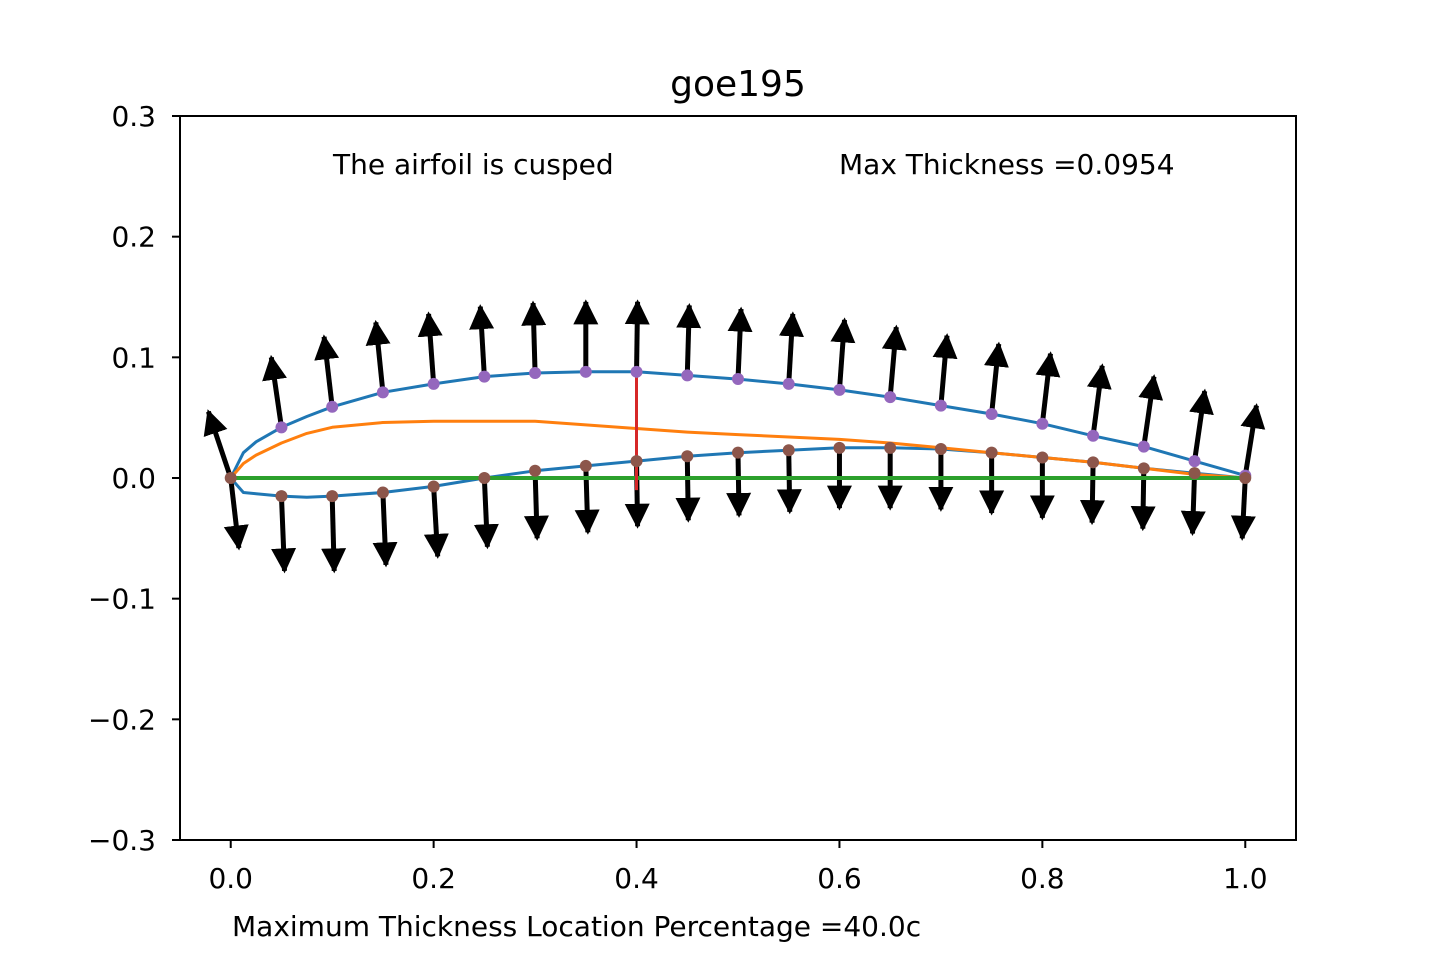 Image resolution: width=1440 pixels, height=965 pixels. Describe the element at coordinates (230, 878) in the screenshot. I see `x-tick-label: 0.0` at that location.